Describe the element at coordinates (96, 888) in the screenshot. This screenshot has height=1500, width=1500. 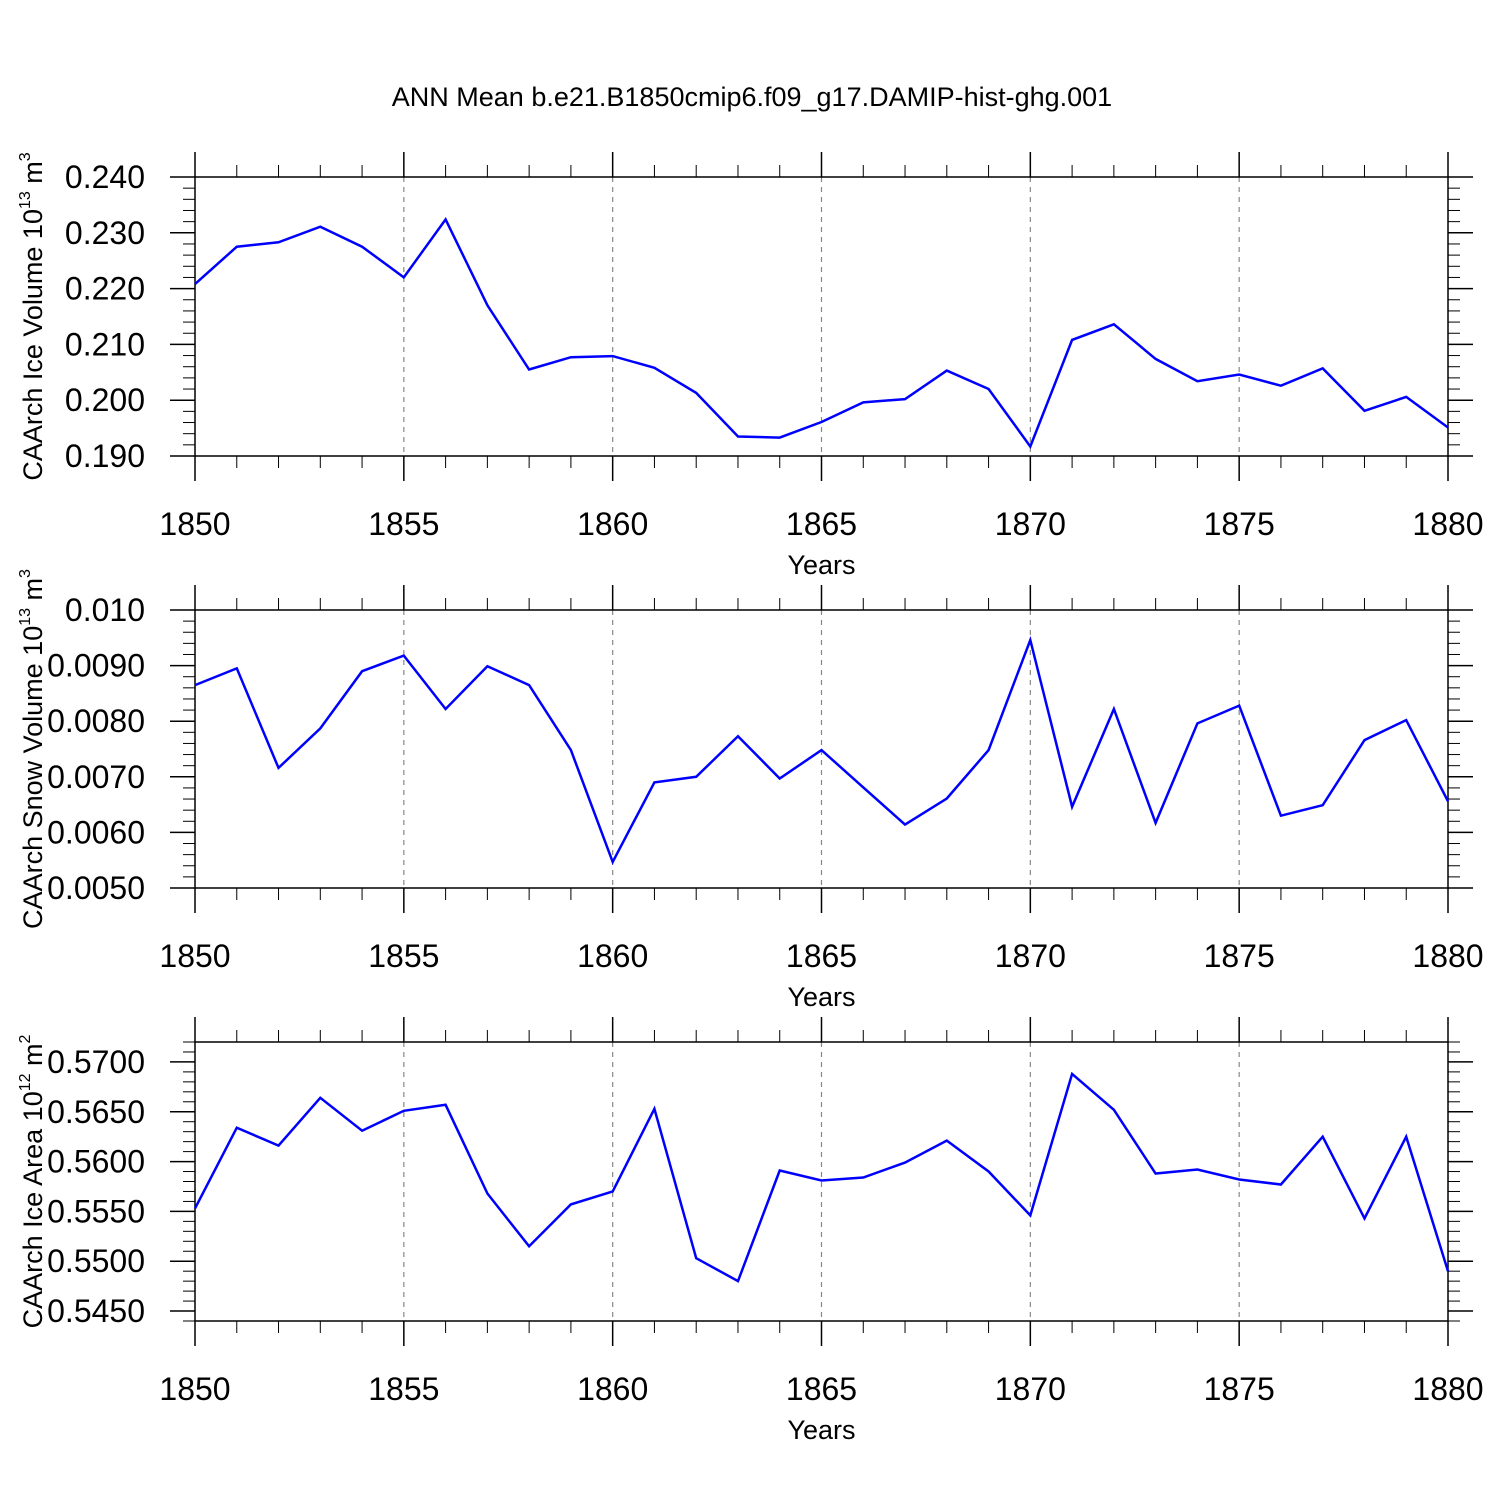
I see `y-tick-label: 0.0050` at that location.